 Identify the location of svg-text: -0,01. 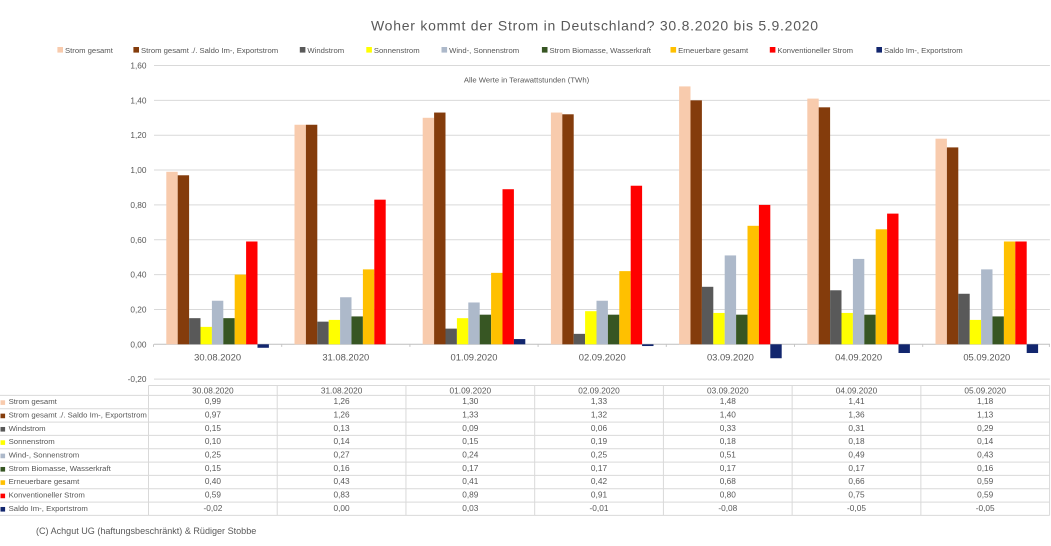
(599, 508).